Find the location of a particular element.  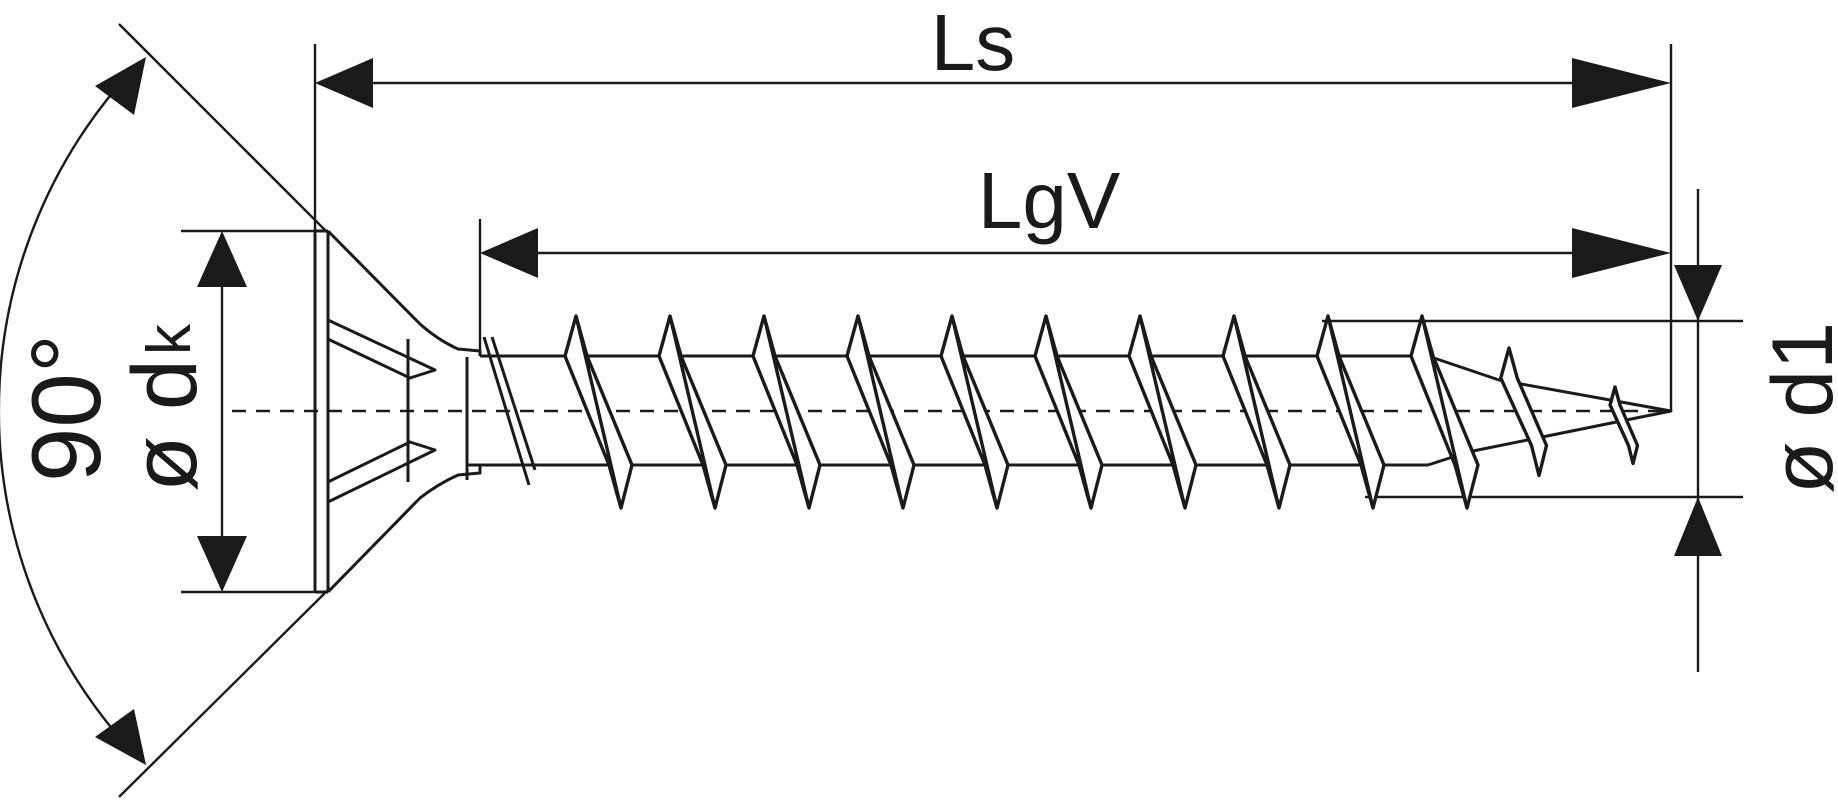

dk-arrow-bottom is located at coordinates (222, 564).